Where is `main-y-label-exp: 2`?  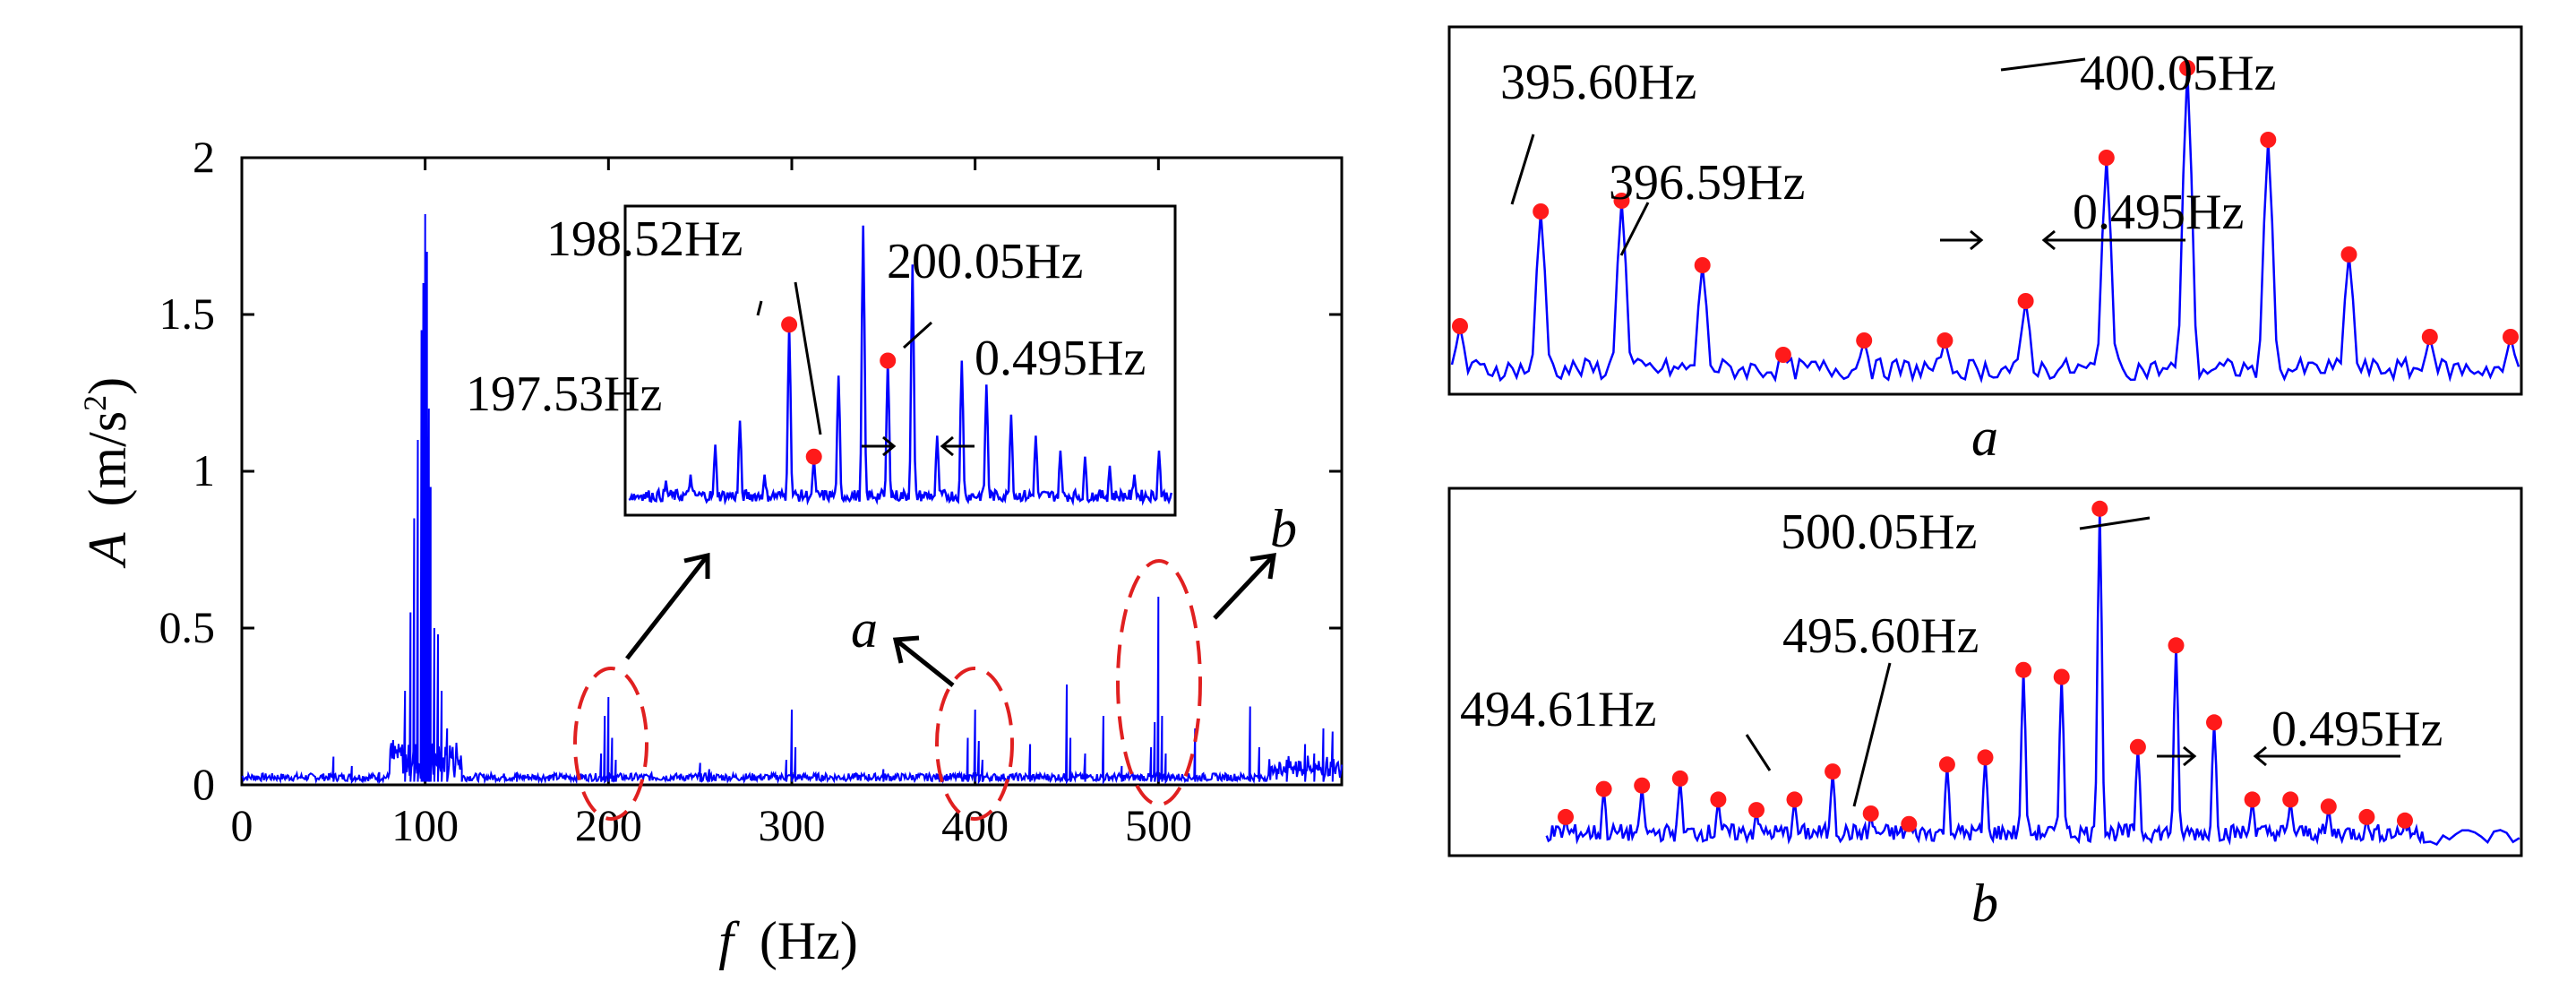 main-y-label-exp: 2 is located at coordinates (95, 403).